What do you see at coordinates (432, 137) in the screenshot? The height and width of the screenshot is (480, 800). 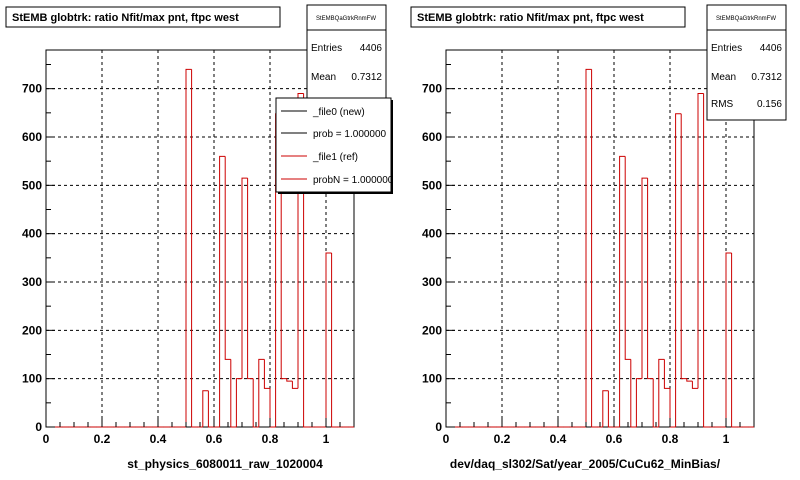 I see `right-y-tick-label: 600` at bounding box center [432, 137].